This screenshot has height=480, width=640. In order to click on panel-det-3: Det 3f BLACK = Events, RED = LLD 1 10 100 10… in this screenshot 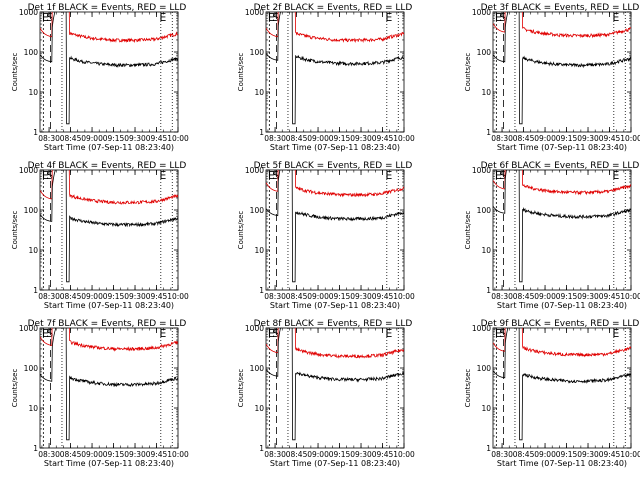, I will do `click(552, 77)`.